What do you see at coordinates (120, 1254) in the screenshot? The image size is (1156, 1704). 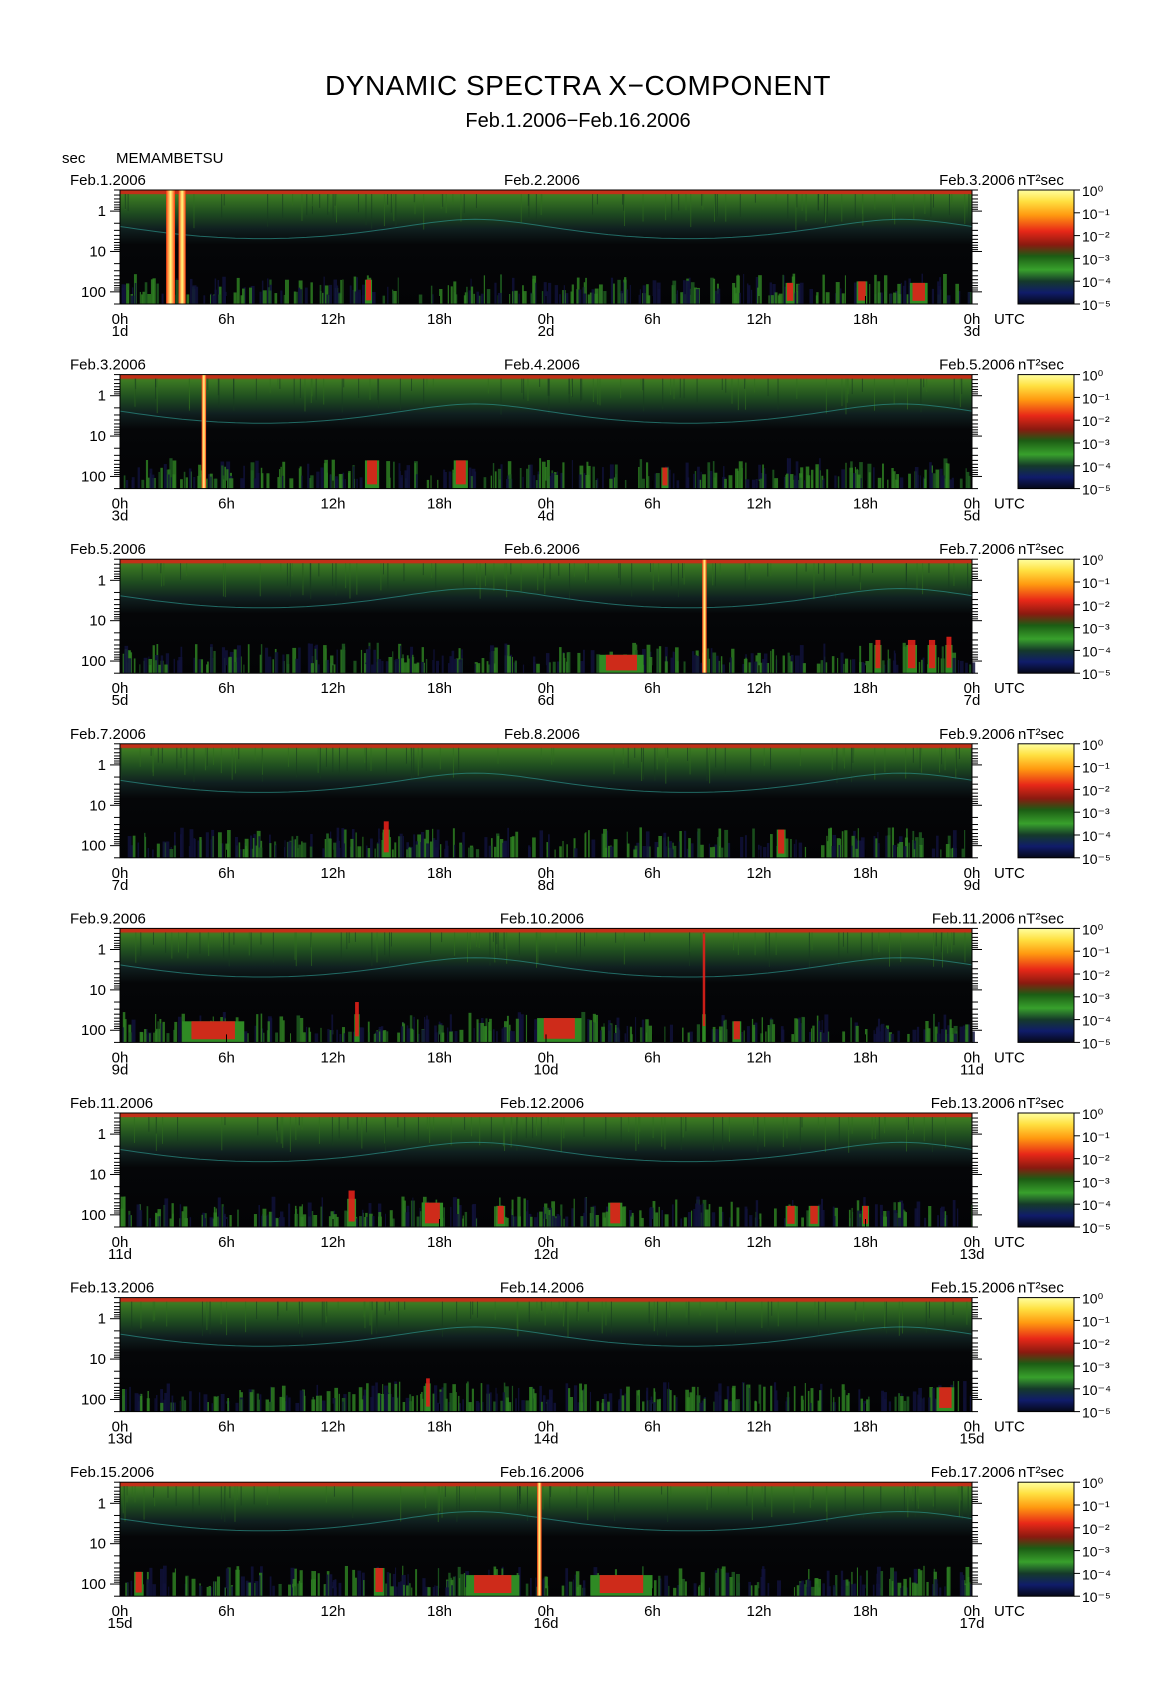 I see `day-label: 11d` at bounding box center [120, 1254].